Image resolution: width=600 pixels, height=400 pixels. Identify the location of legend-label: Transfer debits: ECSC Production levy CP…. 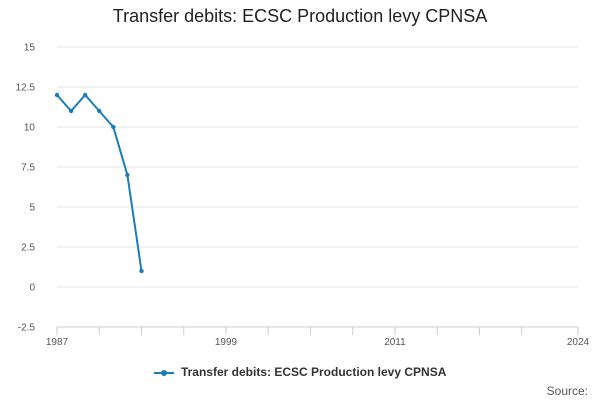
(313, 372).